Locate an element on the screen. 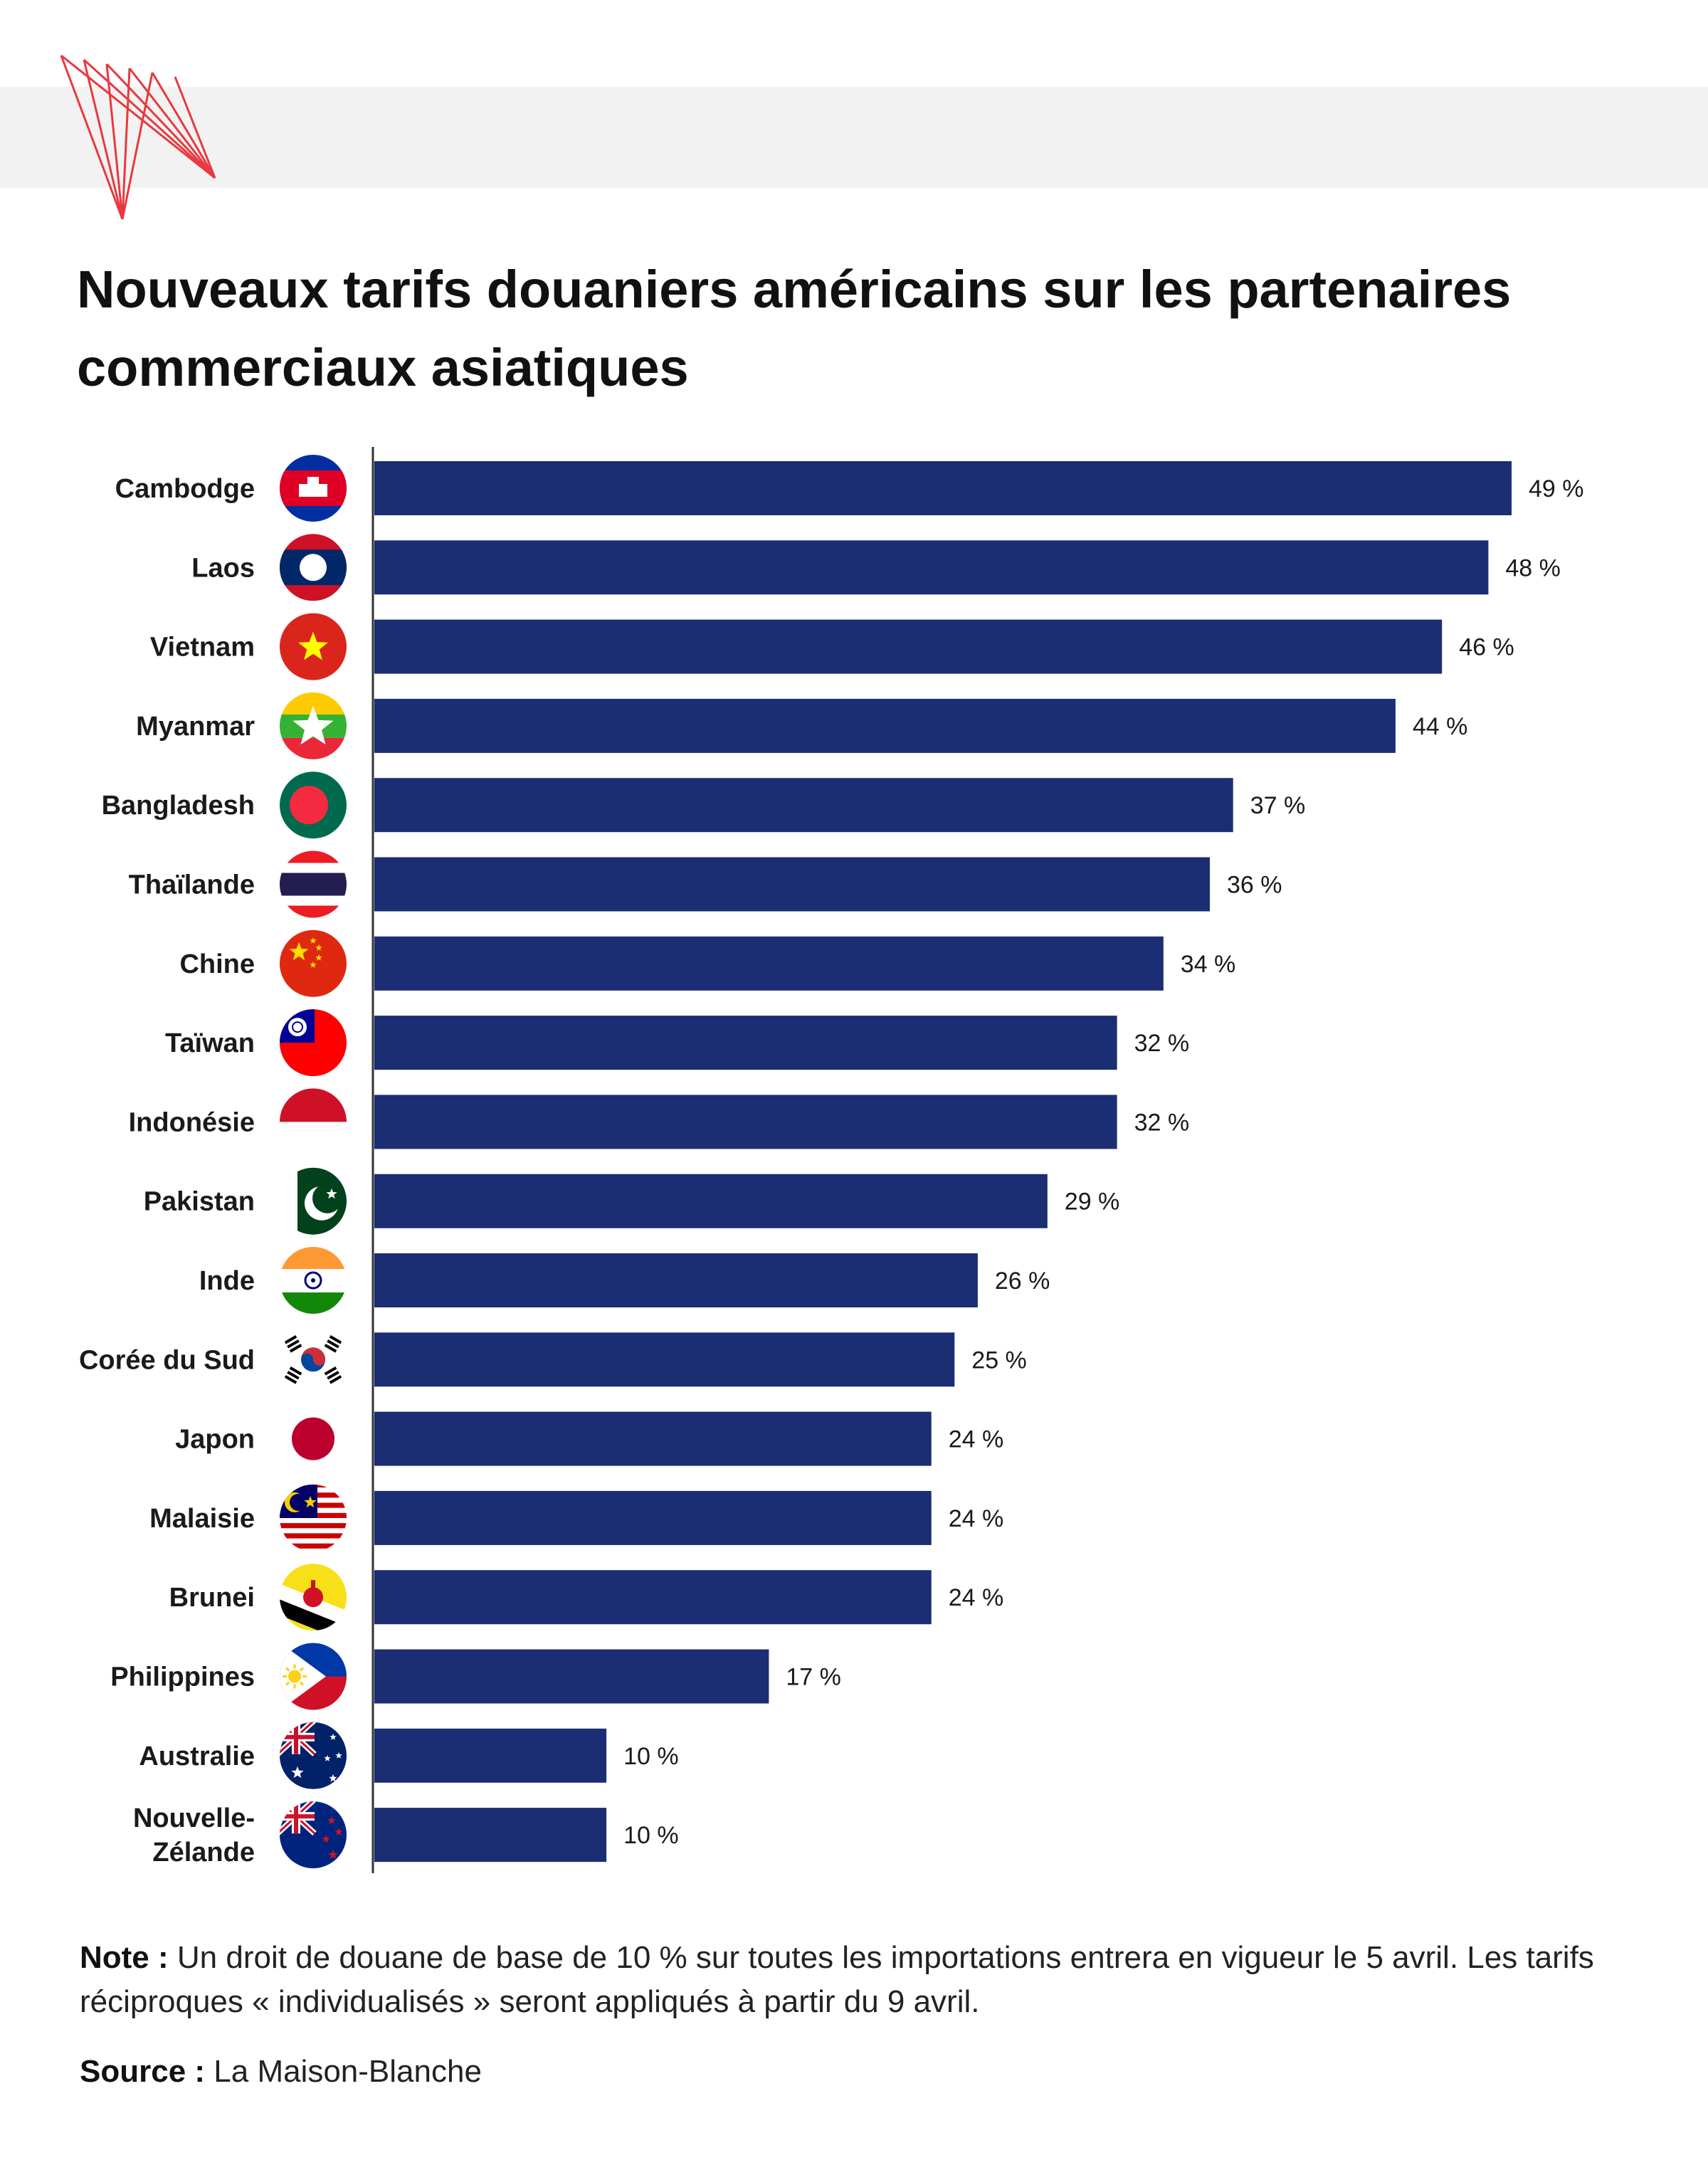 This screenshot has width=1708, height=2165. bar-row-philippines: Philippines 17 % is located at coordinates (475, 1676).